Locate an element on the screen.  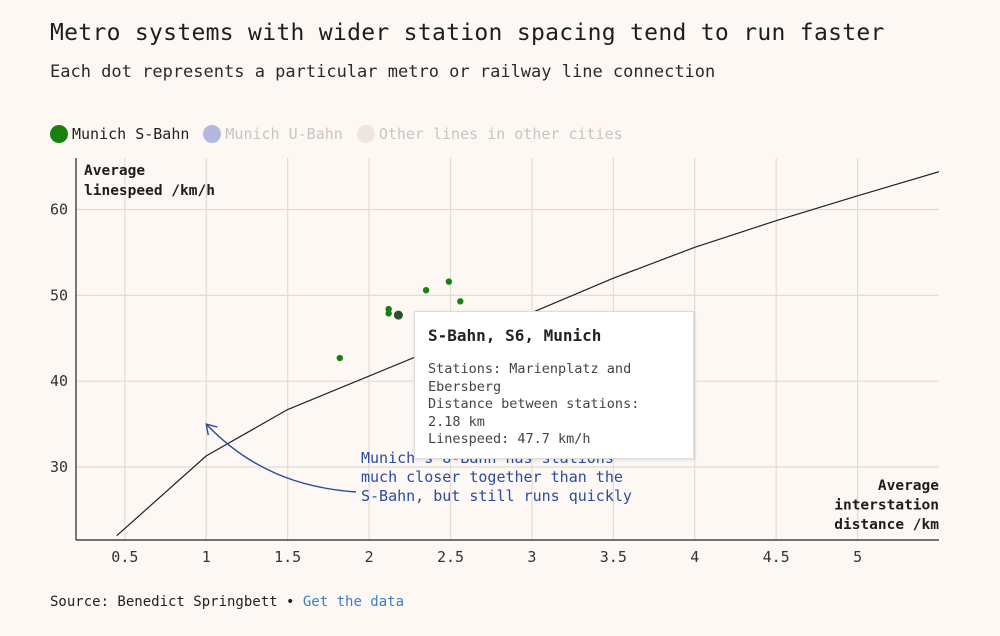
legend-item-munich-s-bahn: Munich S-Bahn is located at coordinates (119, 134).